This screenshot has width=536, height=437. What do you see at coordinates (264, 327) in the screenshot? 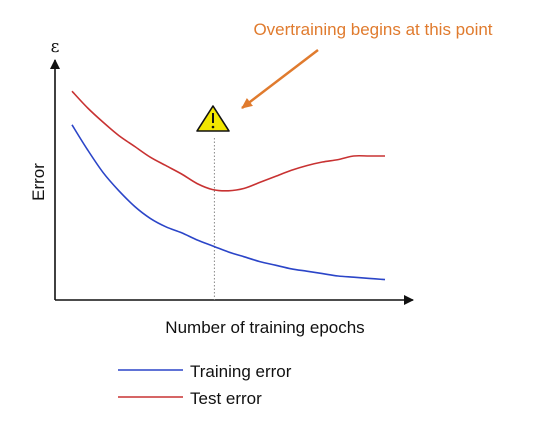
I see `x-axis-label: Number of training epochs` at bounding box center [264, 327].